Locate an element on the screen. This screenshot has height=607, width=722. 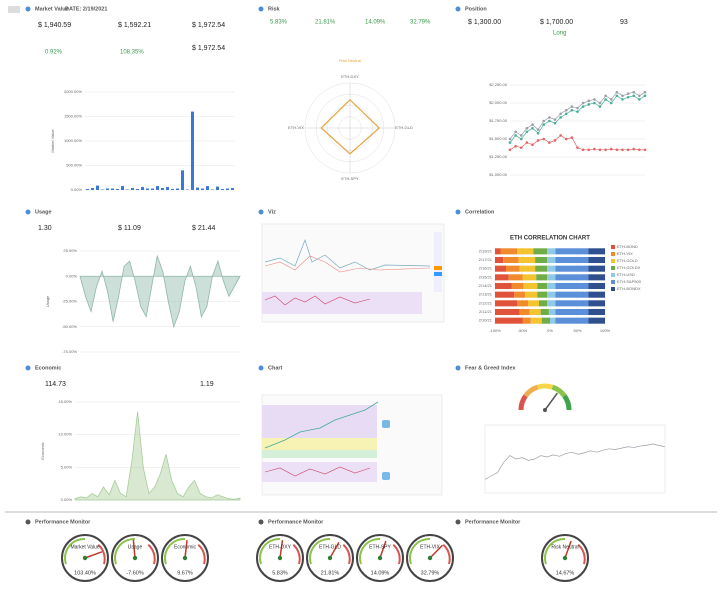
y-tick-label: 2/19/21 is located at coordinates (486, 250).